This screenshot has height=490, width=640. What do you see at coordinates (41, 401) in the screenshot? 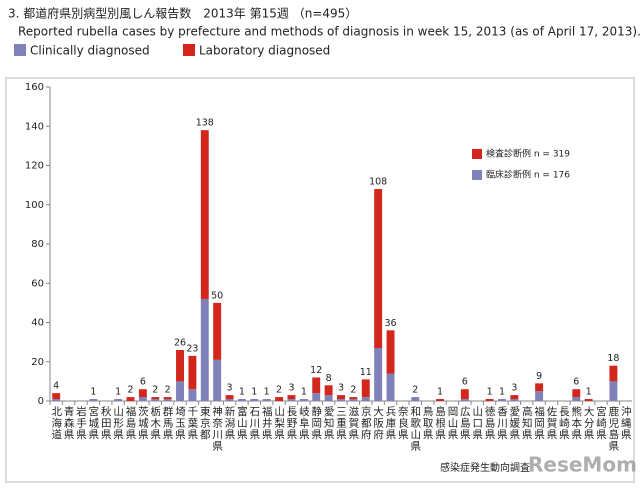
I see `y-tick-label: 0` at bounding box center [41, 401].